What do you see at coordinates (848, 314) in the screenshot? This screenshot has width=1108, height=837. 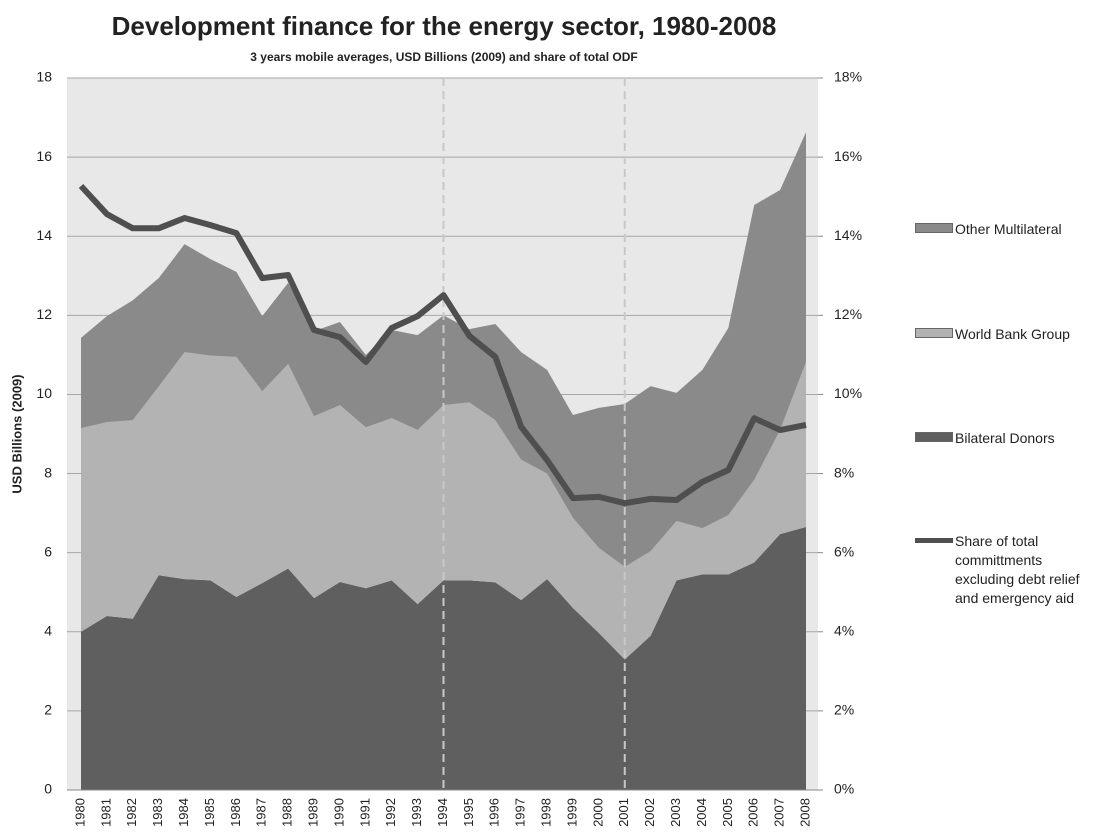 I see `y2-tick-label: 12%` at bounding box center [848, 314].